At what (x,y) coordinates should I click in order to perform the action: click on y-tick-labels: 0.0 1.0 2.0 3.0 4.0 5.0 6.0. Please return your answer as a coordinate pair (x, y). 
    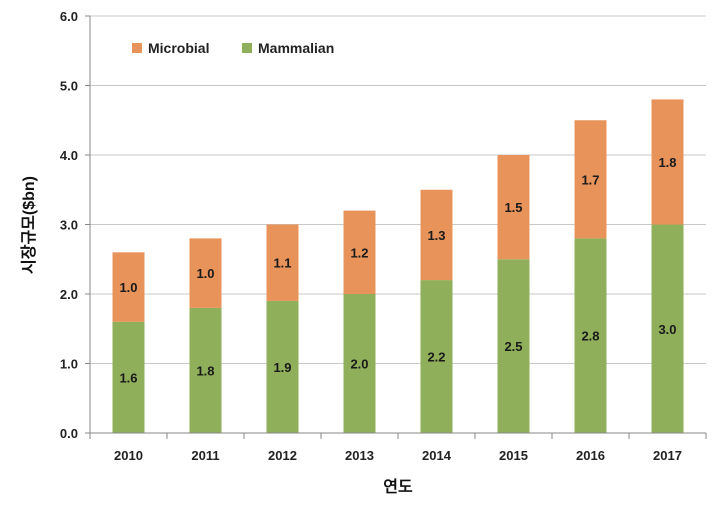
    Looking at the image, I should click on (75, 225).